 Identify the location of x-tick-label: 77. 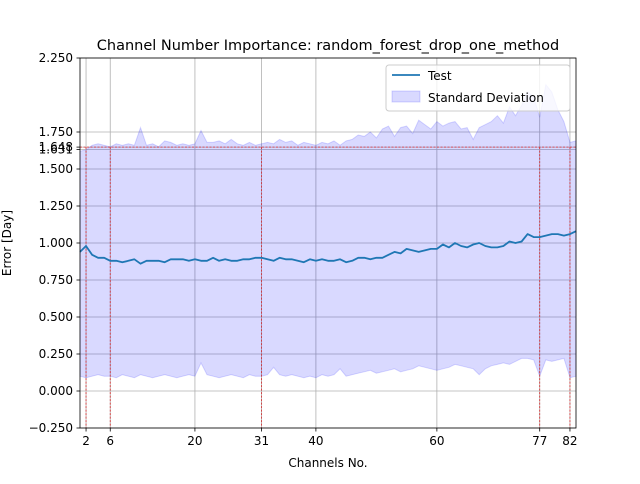
(539, 441).